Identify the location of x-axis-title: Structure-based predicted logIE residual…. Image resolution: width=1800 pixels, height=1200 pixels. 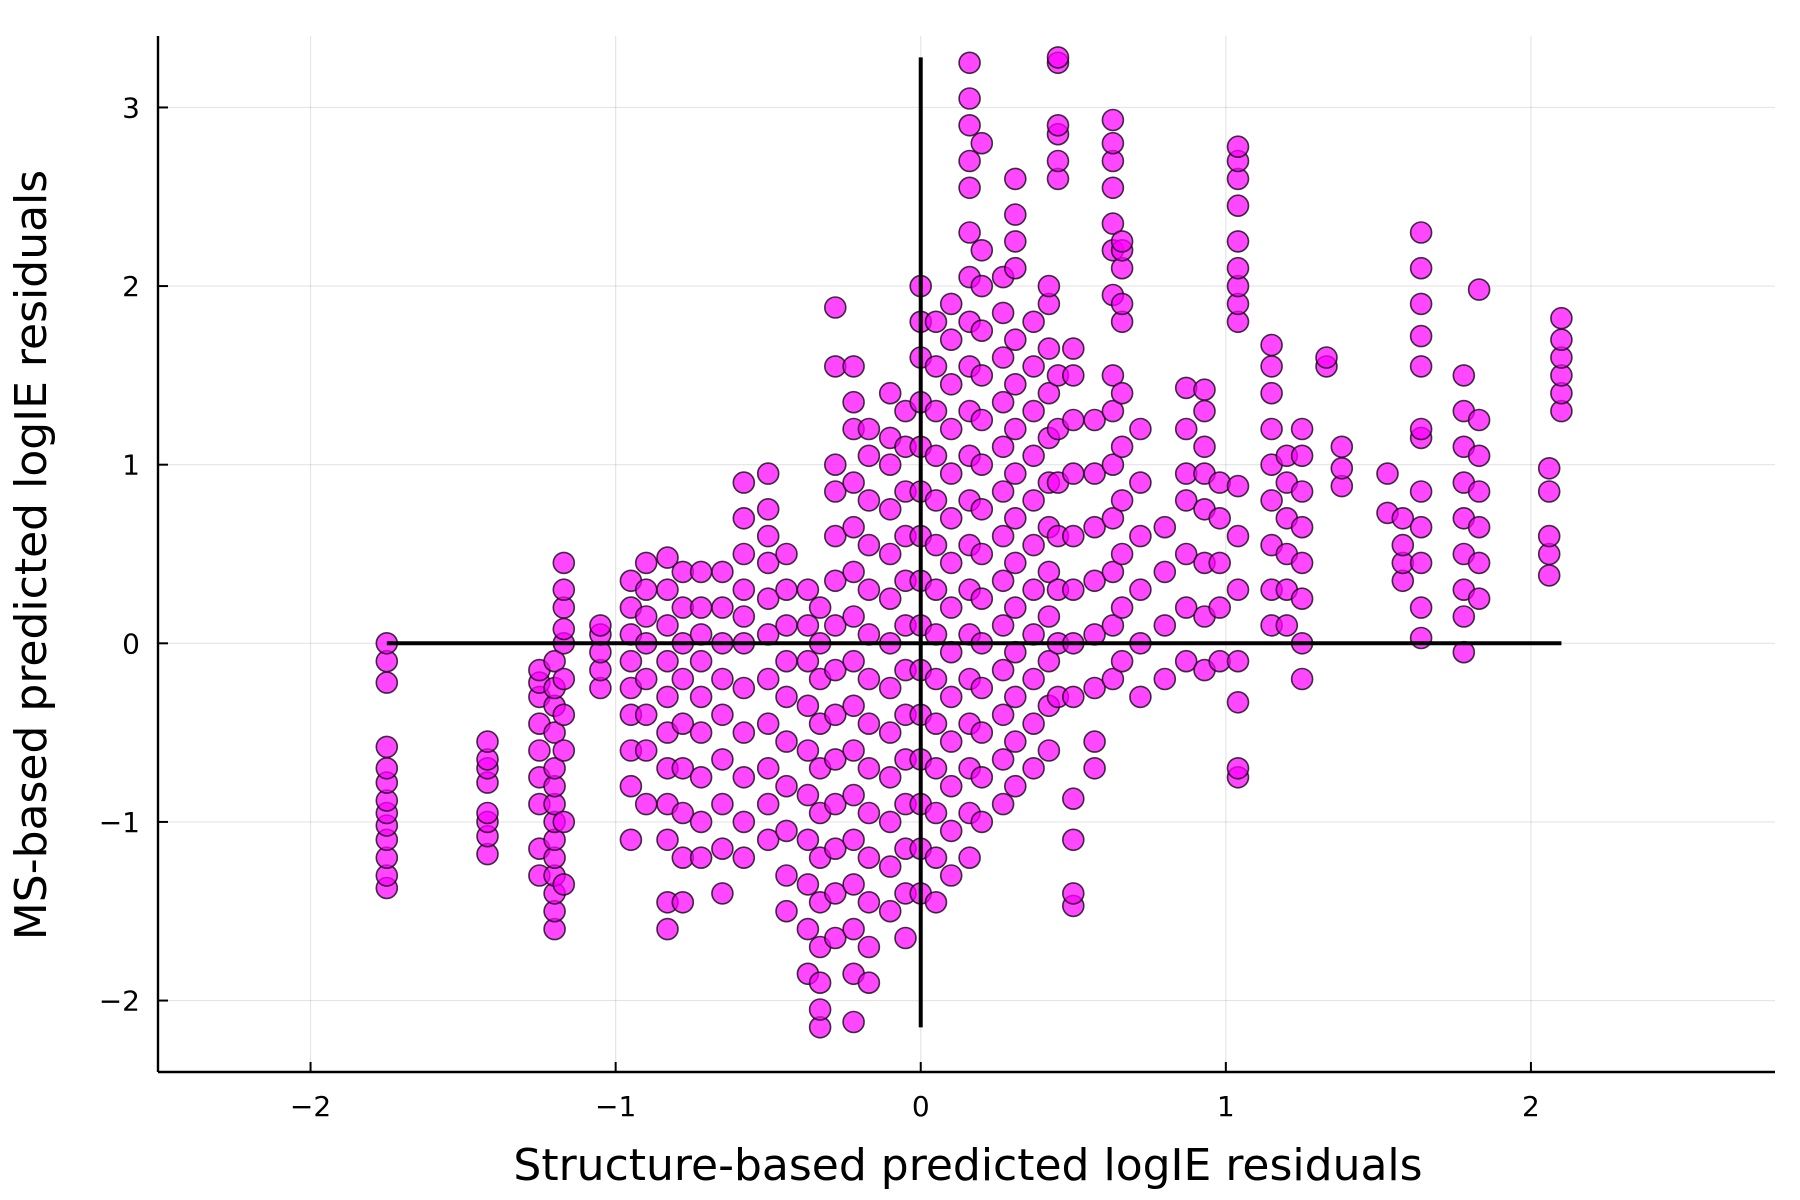
(967, 1165).